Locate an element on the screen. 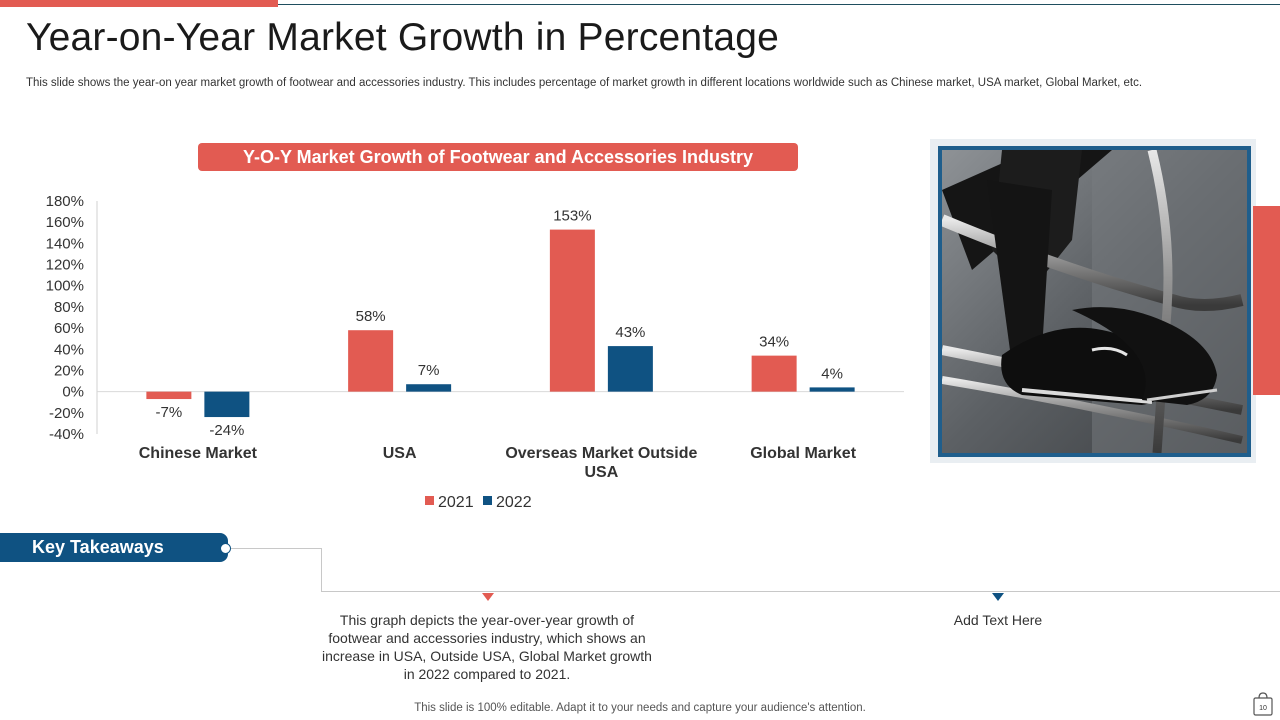 The height and width of the screenshot is (720, 1280). data-label: 153% is located at coordinates (572, 216).